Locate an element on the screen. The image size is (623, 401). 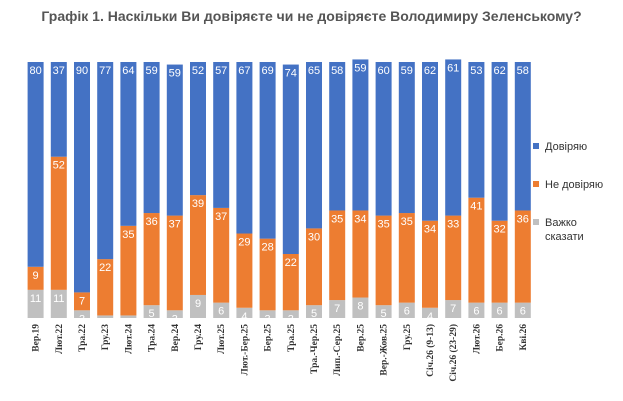
legend-label: Важко сказати is located at coordinates (564, 230).